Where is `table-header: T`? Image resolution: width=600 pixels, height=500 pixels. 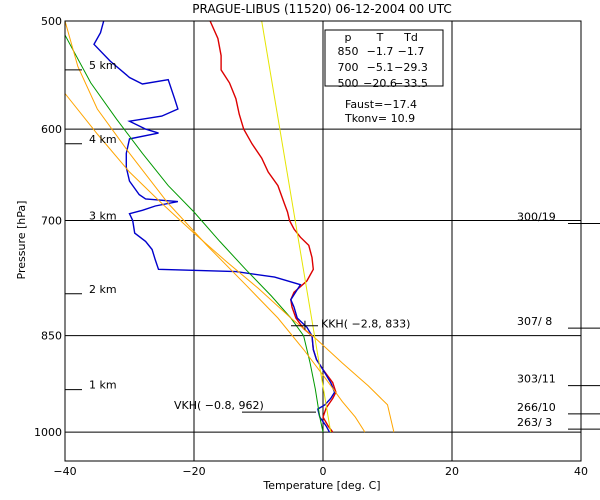 table-header: T is located at coordinates (380, 37).